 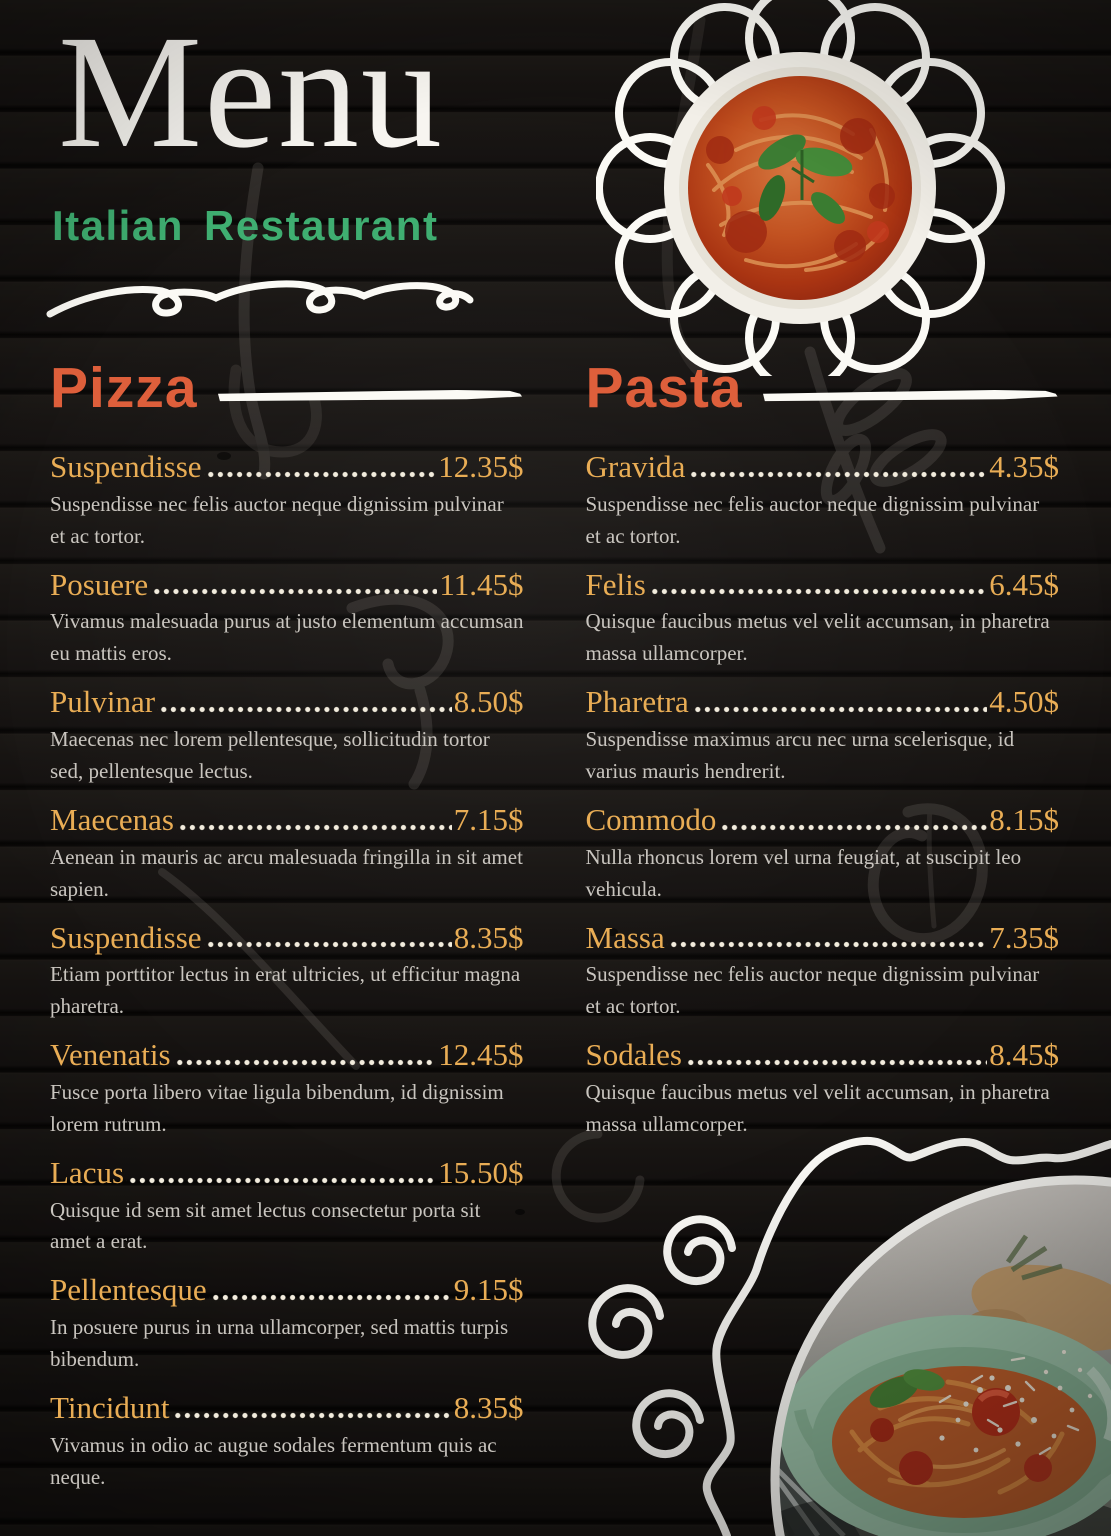 What do you see at coordinates (110, 1407) in the screenshot?
I see `item-name: Tincidunt` at bounding box center [110, 1407].